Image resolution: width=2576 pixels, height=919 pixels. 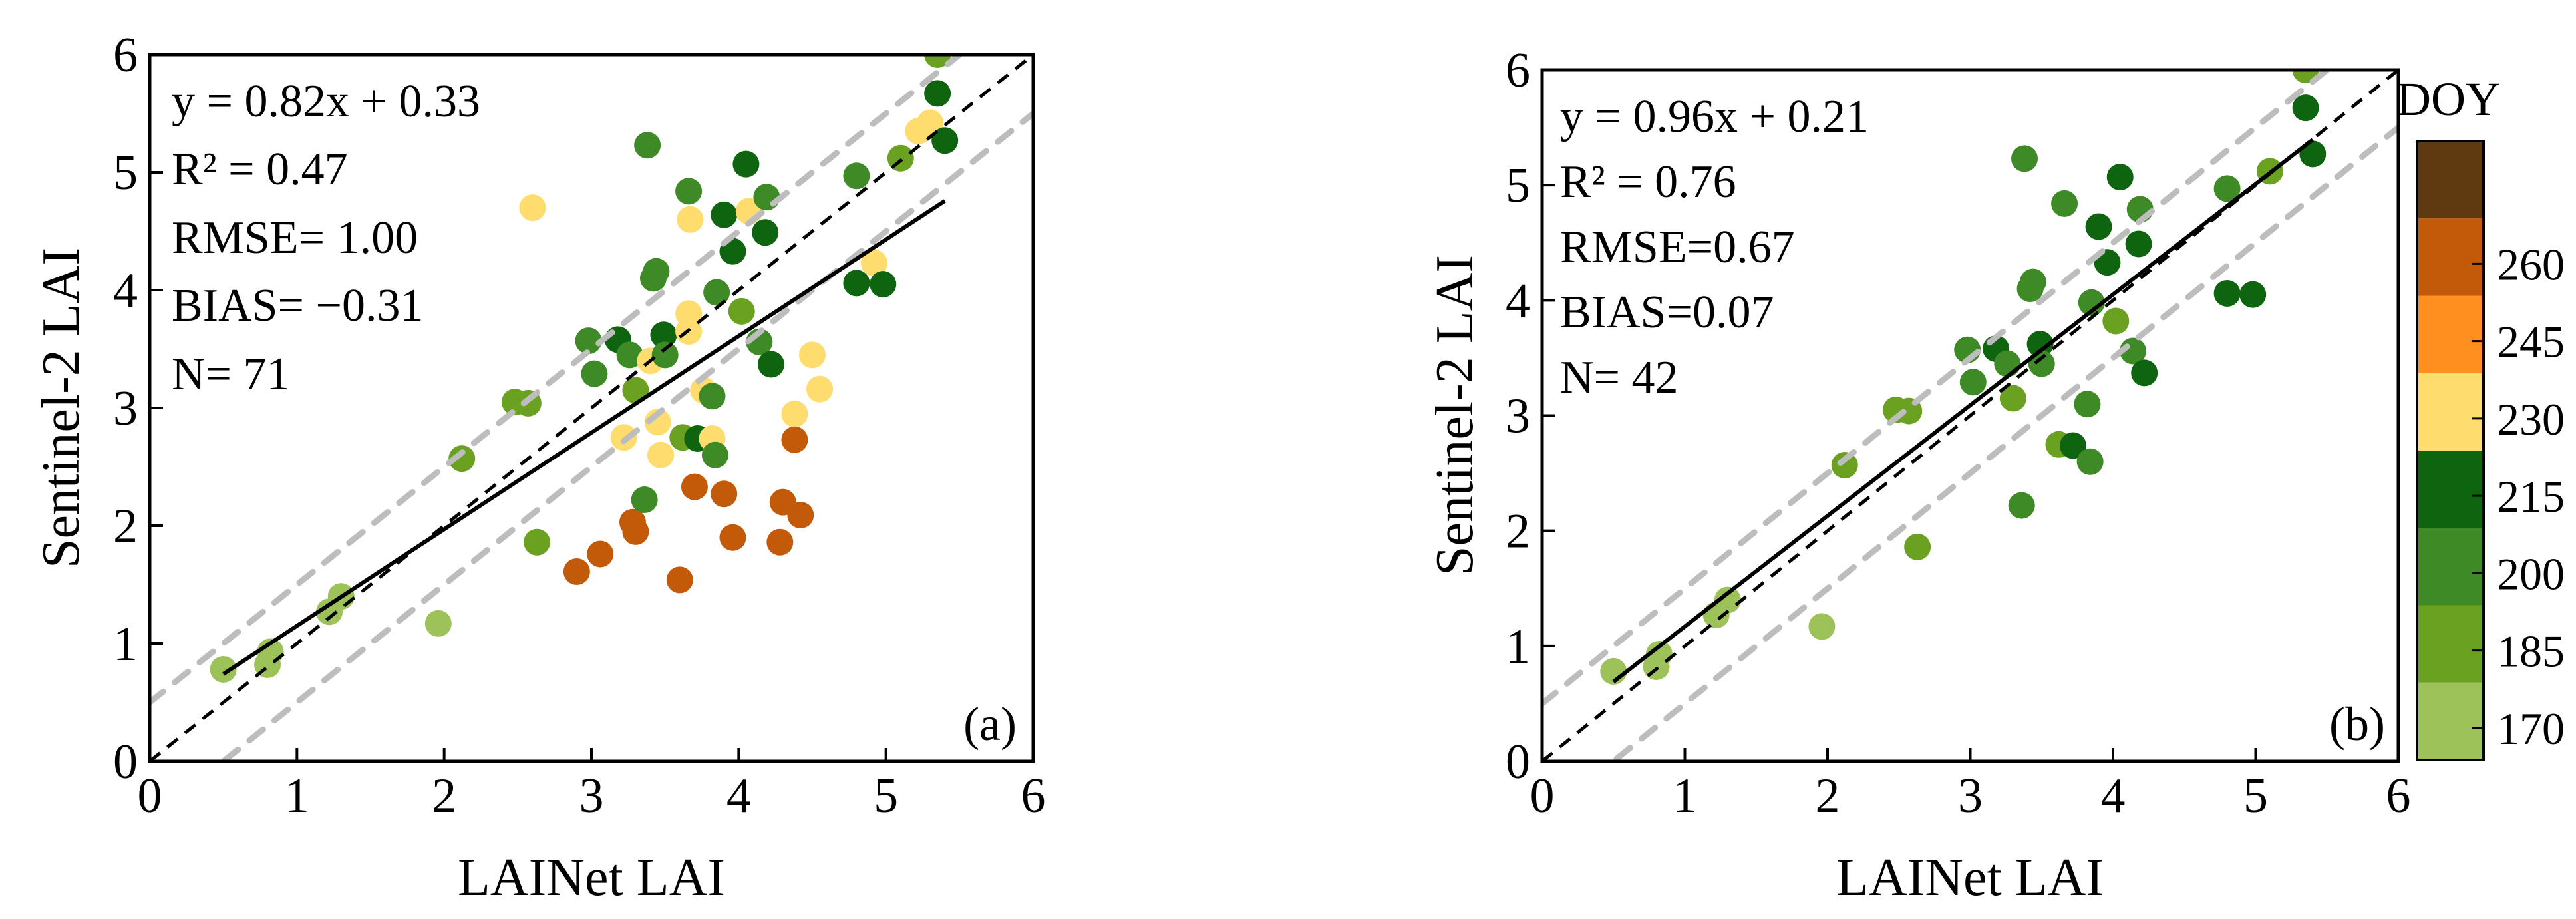 I want to click on colorbar-frame, so click(x=2450, y=450).